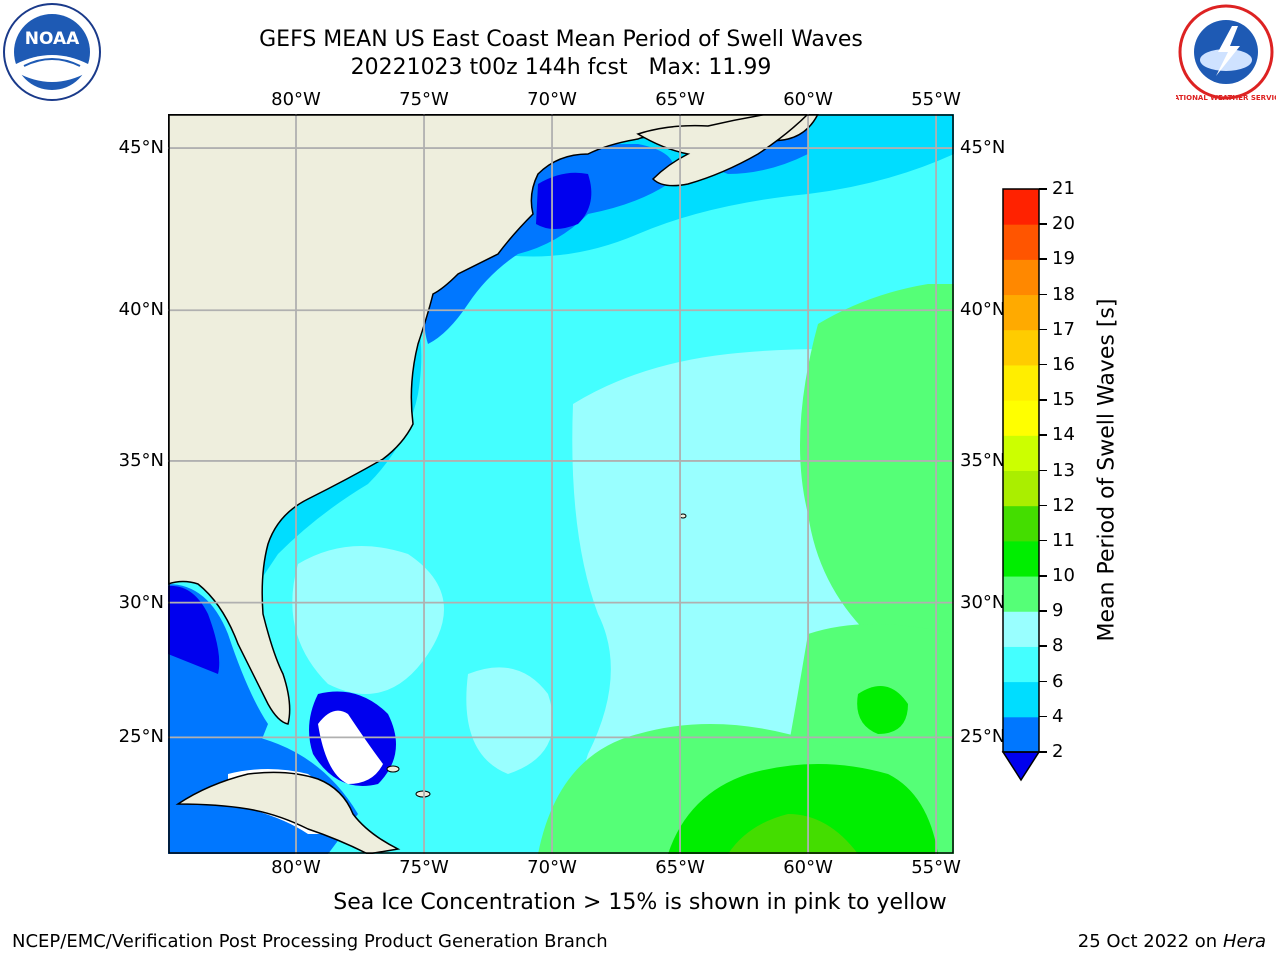 Image resolution: width=1280 pixels, height=960 pixels. I want to click on field-10-11s-core, so click(803, 809).